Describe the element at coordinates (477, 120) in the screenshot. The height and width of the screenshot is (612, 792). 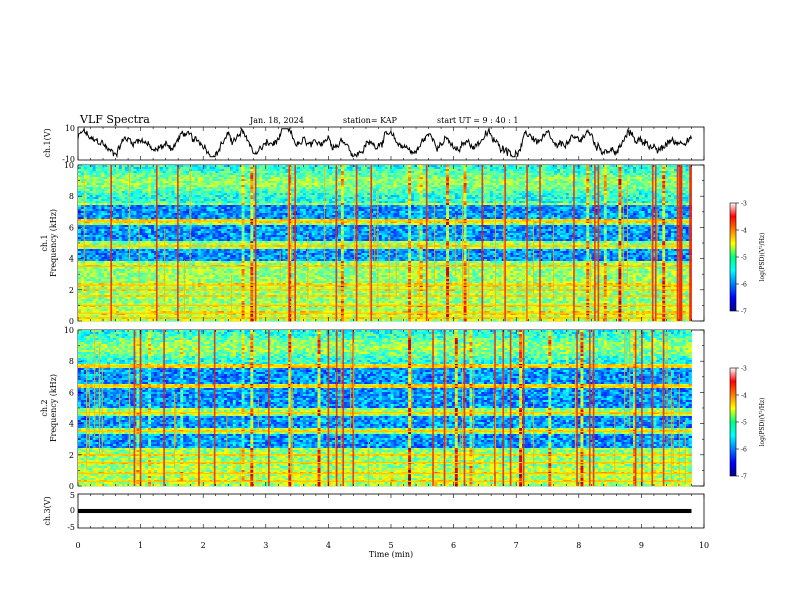
I see `start-time-label: start UT = 9 : 40 : 1` at that location.